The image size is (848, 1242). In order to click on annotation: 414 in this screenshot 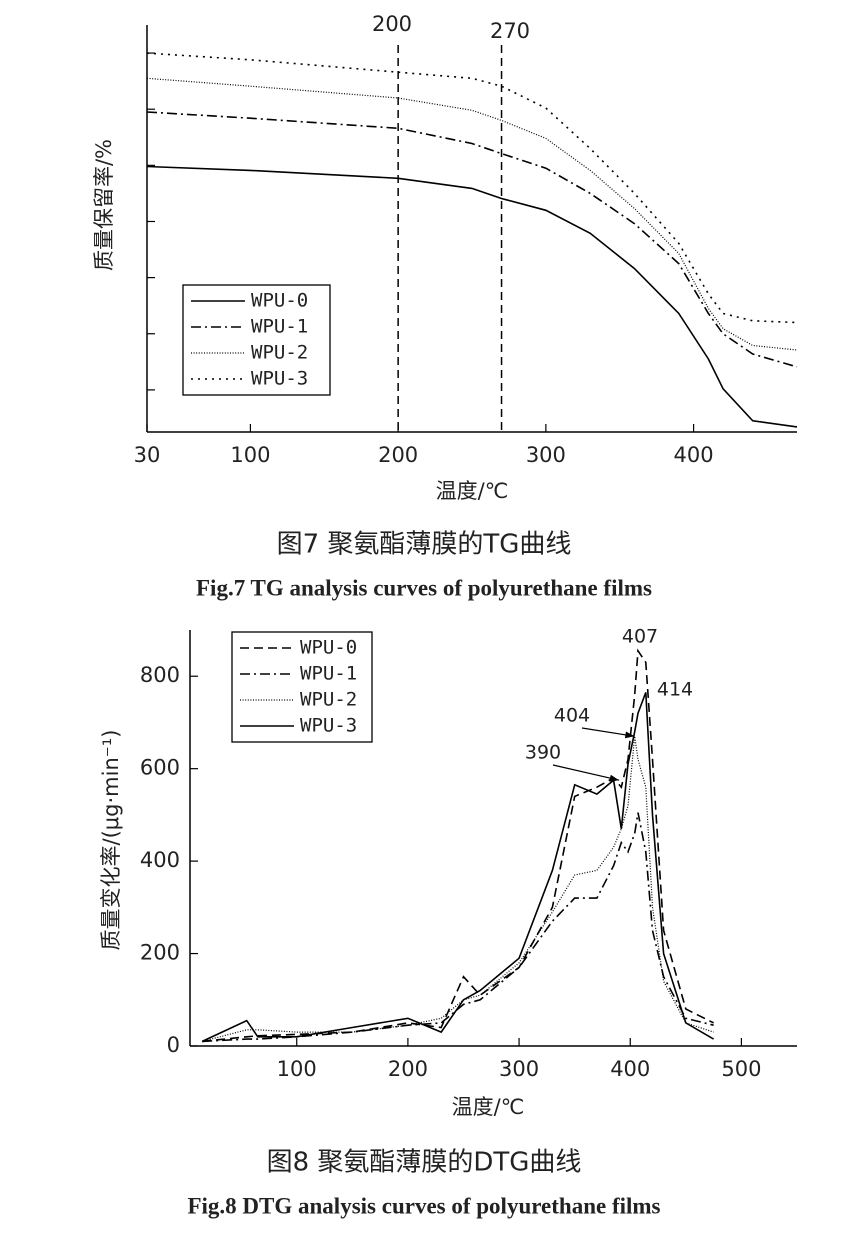, I will do `click(675, 690)`.